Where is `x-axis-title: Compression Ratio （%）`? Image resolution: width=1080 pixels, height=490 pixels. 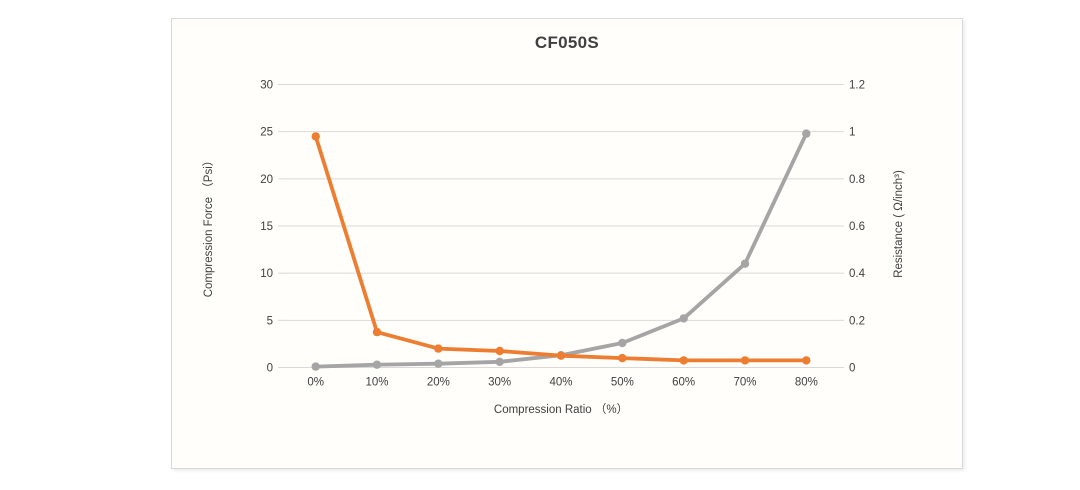
x-axis-title: Compression Ratio （%） is located at coordinates (561, 410).